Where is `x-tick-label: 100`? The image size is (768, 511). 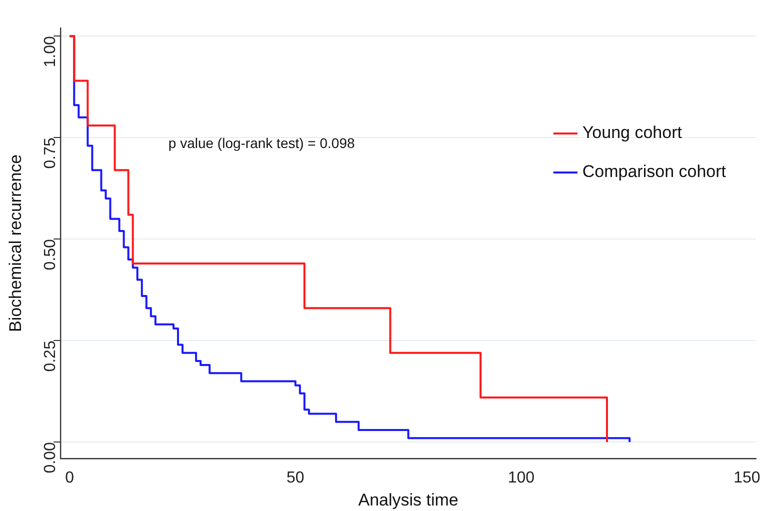
x-tick-label: 100 is located at coordinates (521, 477).